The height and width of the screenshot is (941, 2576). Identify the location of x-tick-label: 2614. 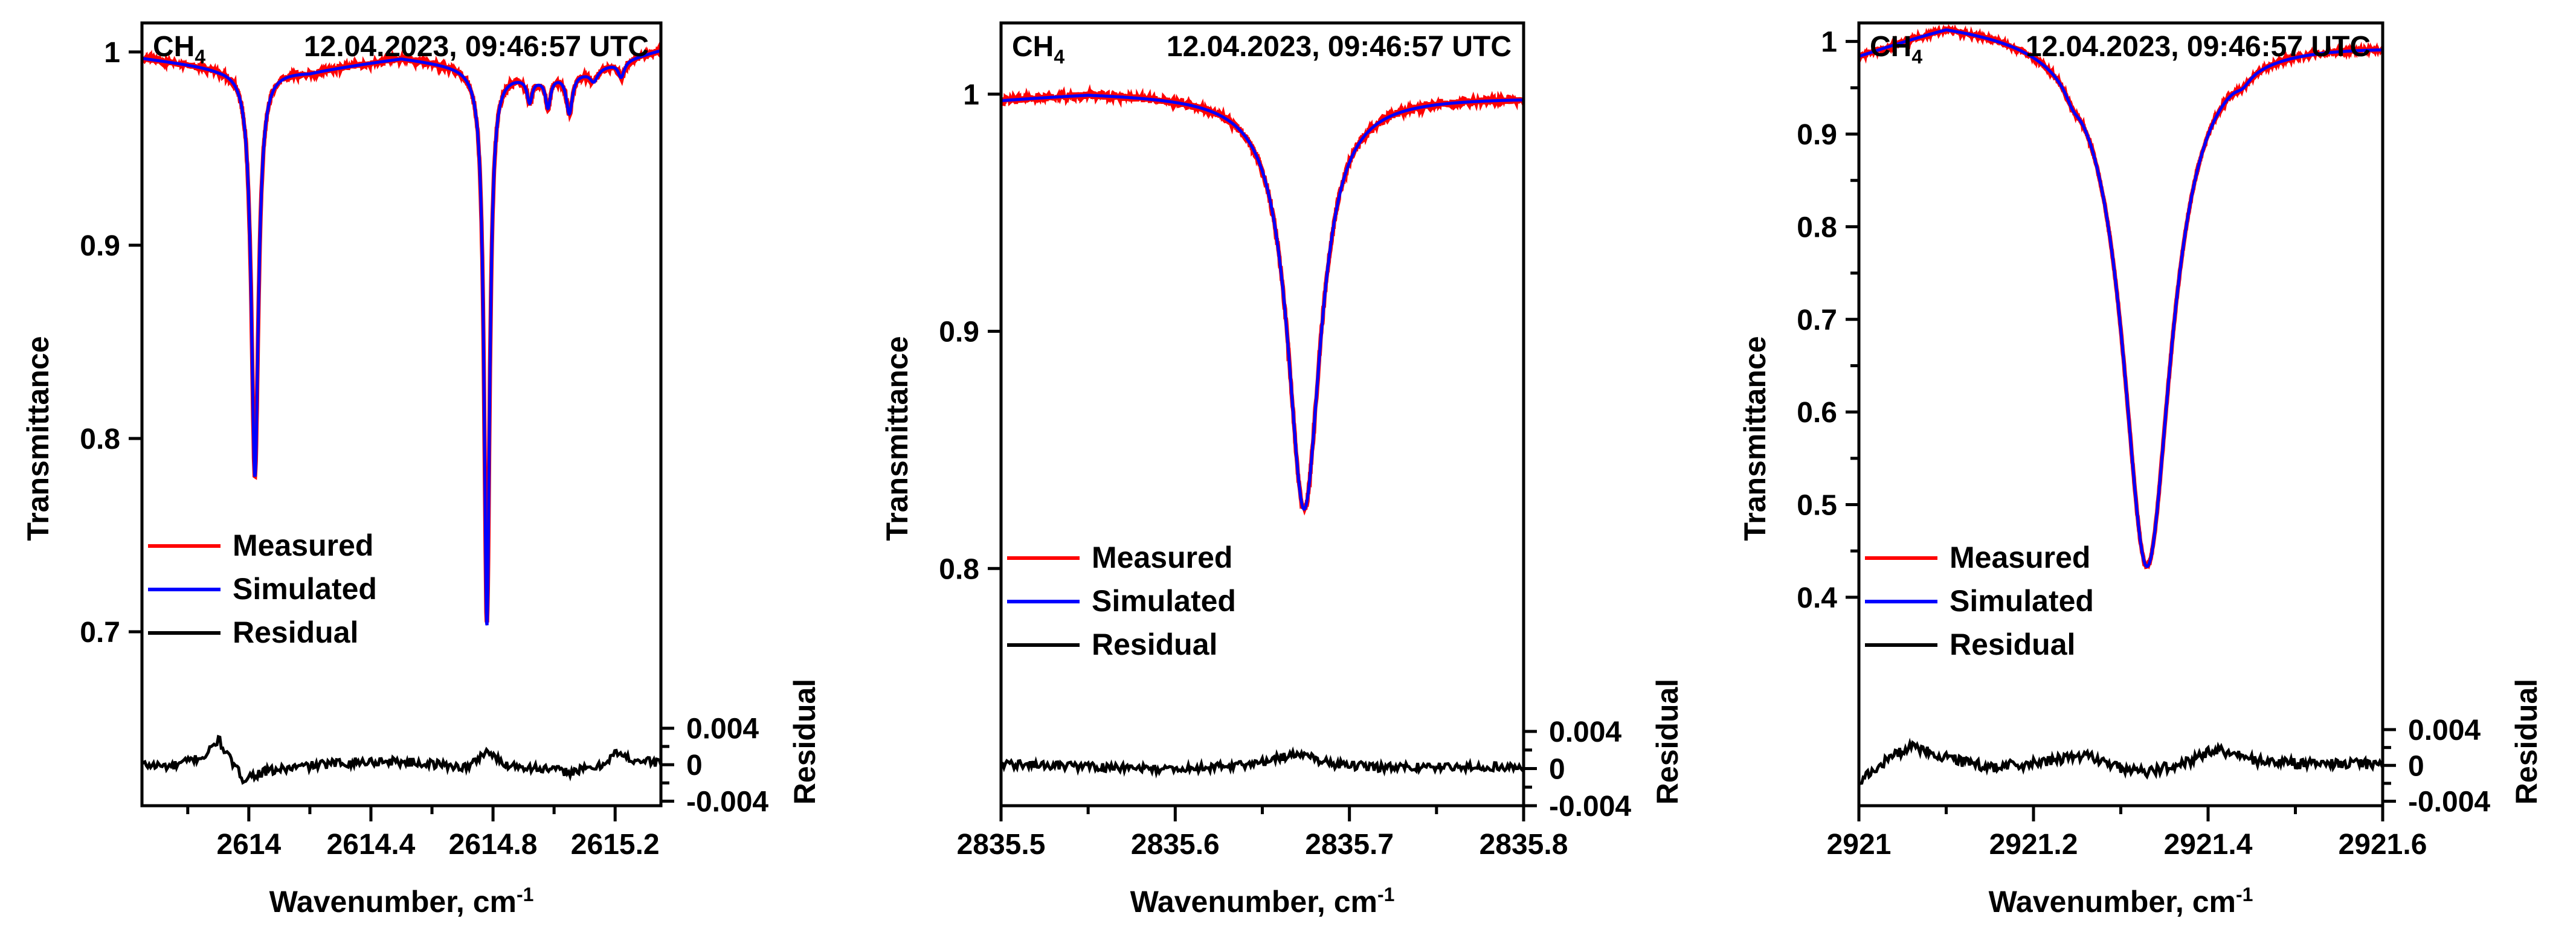
(249, 845).